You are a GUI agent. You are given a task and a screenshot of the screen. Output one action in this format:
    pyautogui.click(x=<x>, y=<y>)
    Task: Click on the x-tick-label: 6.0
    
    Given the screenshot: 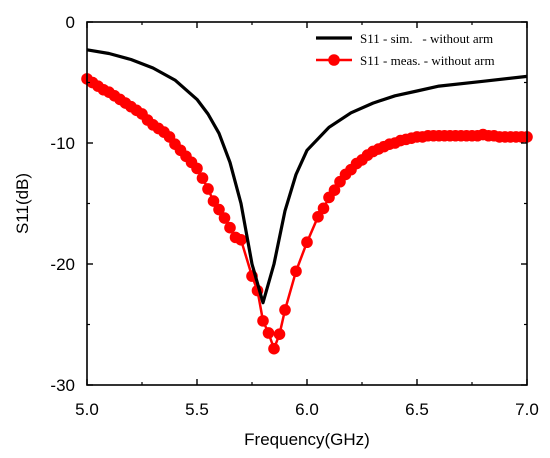 What is the action you would take?
    pyautogui.click(x=307, y=409)
    